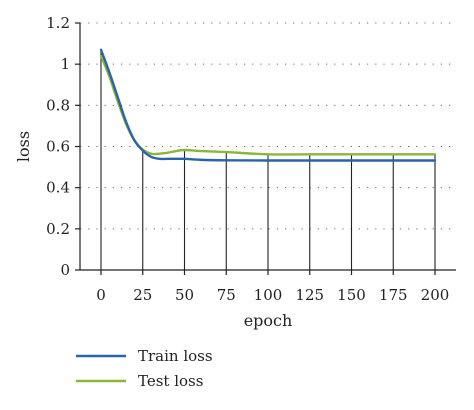 The width and height of the screenshot is (474, 410). Describe the element at coordinates (268, 295) in the screenshot. I see `x-tick-label: 100` at that location.